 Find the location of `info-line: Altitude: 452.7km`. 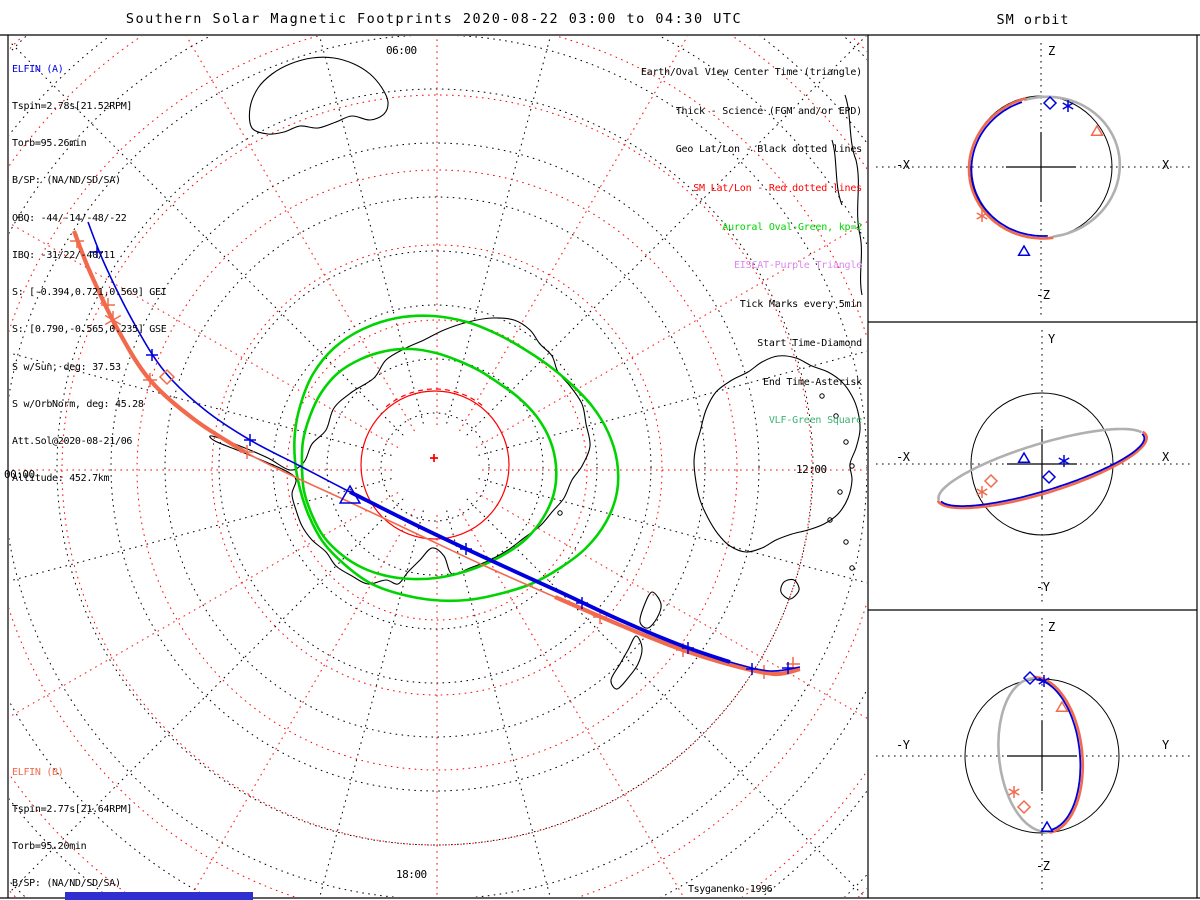

info-line: Altitude: 452.7km is located at coordinates (61, 479).